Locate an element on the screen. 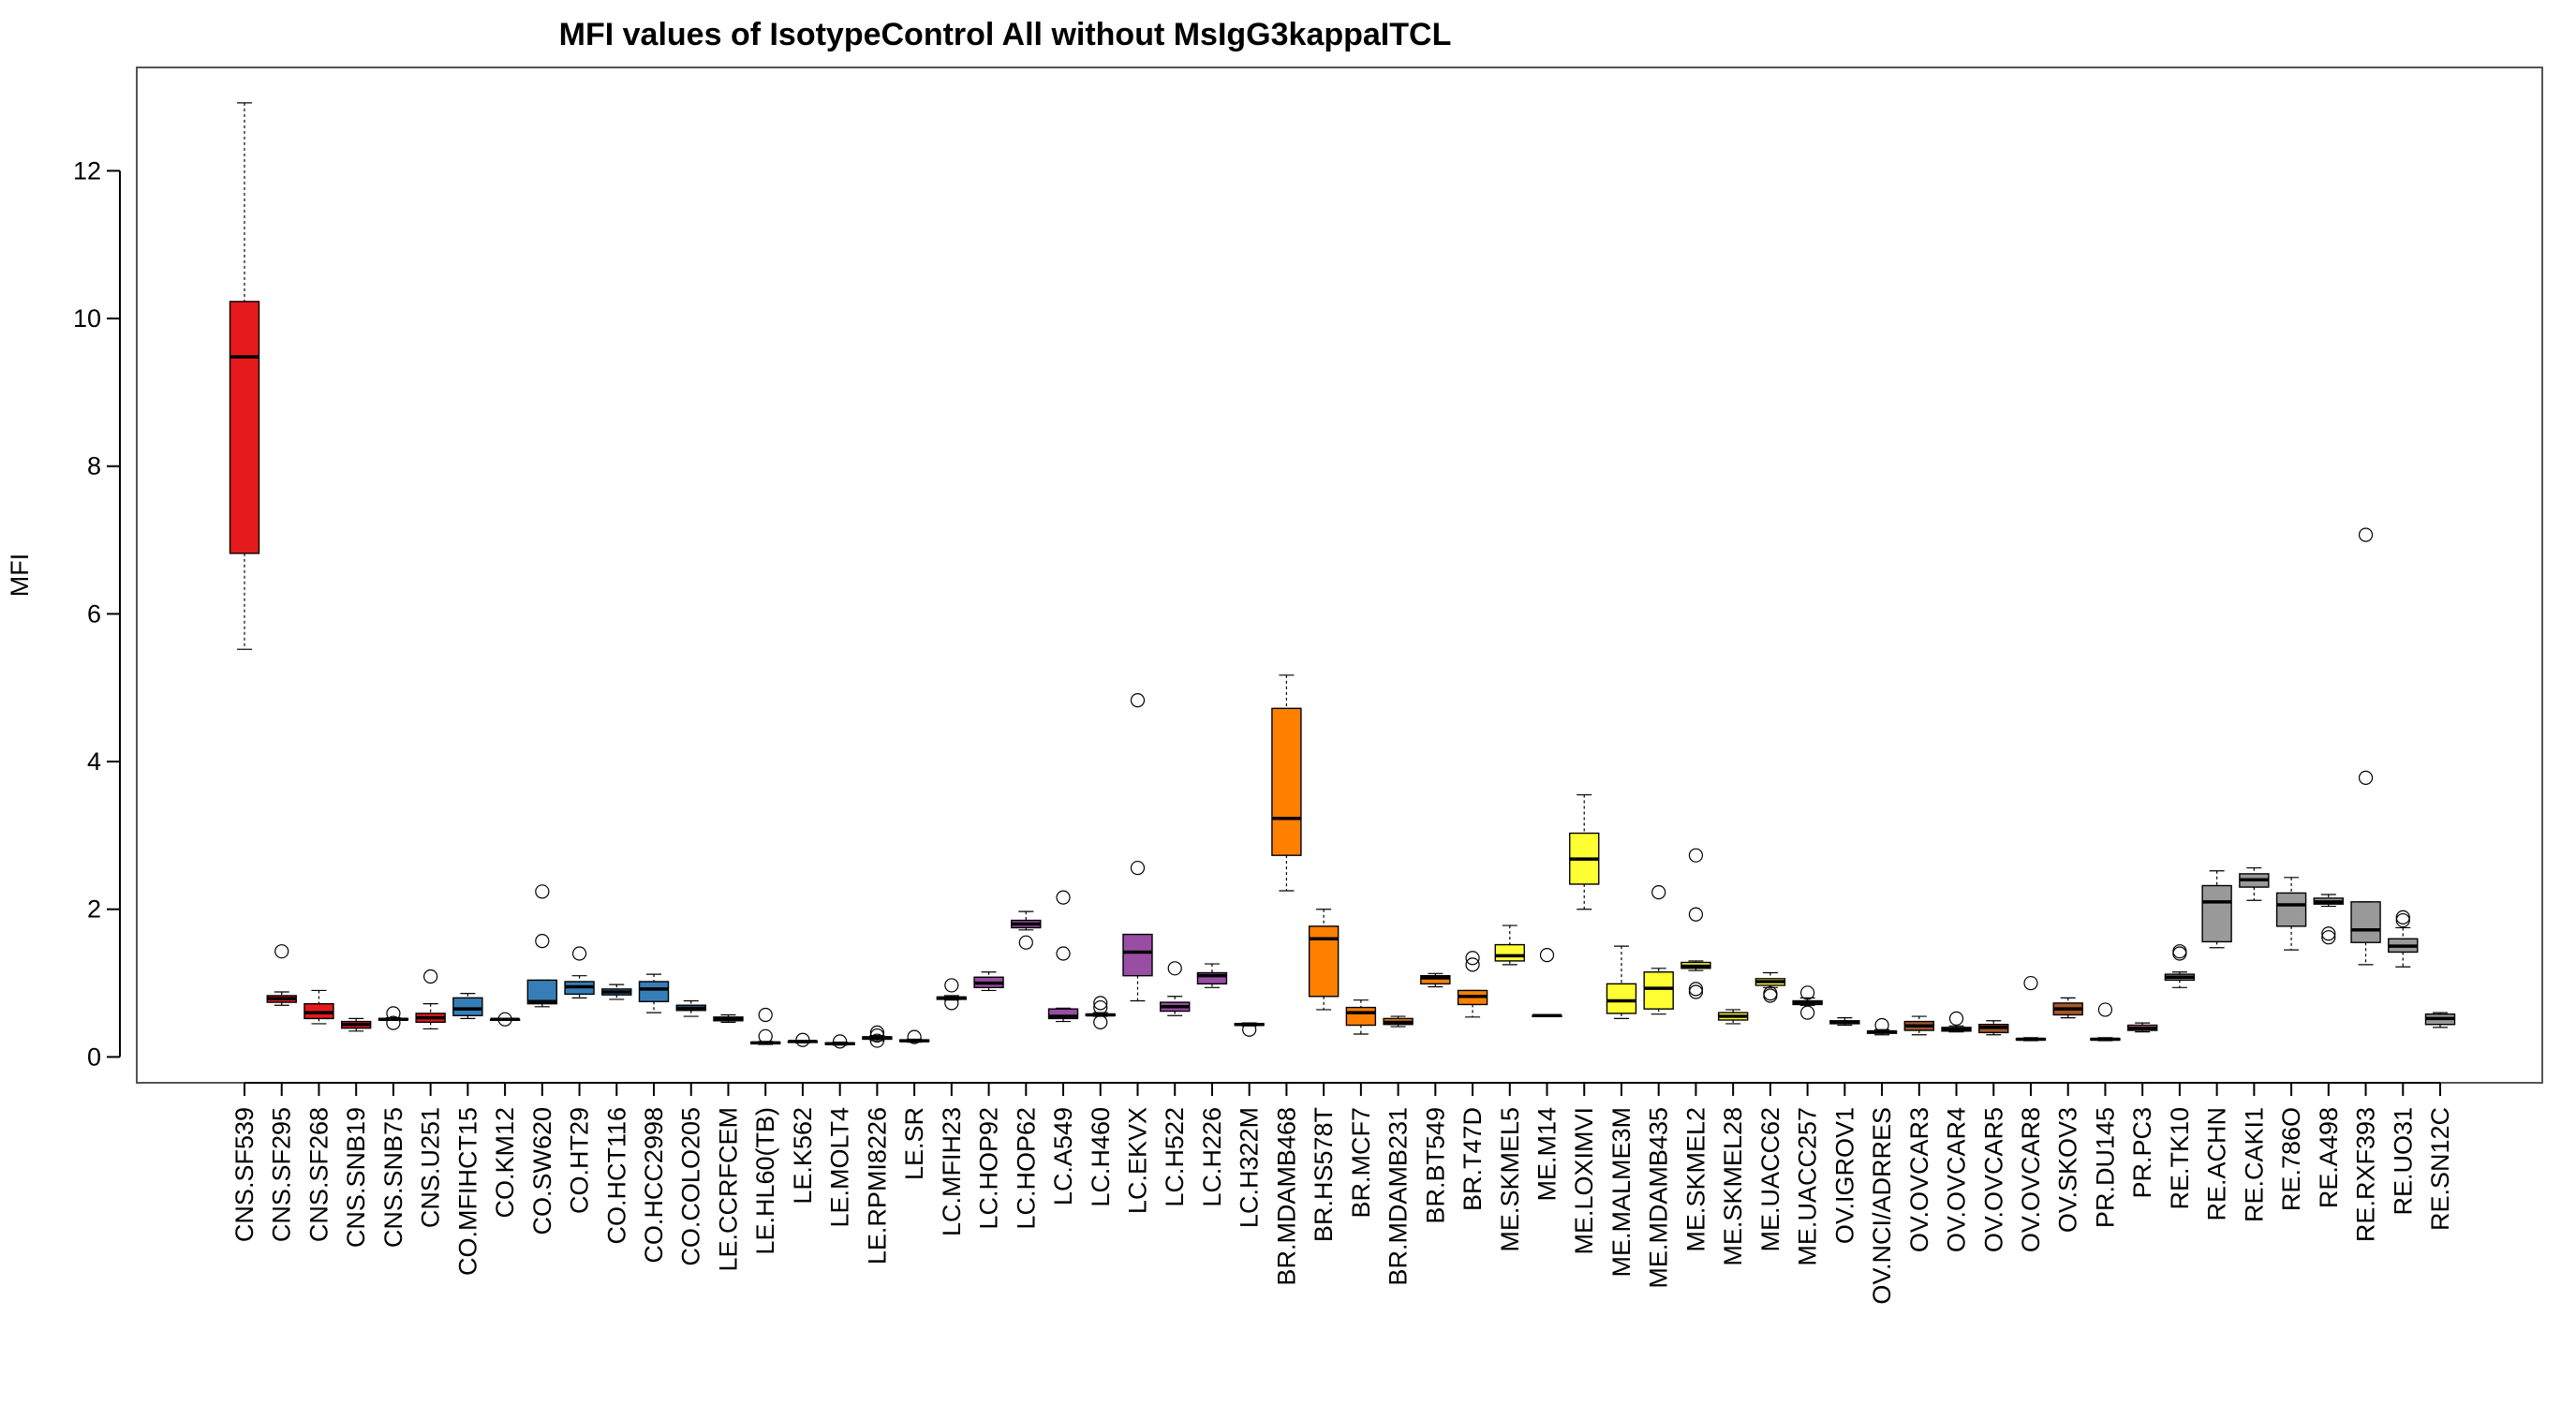 The width and height of the screenshot is (2576, 1405). x-tick-label: BR.HS578T is located at coordinates (1324, 1174).